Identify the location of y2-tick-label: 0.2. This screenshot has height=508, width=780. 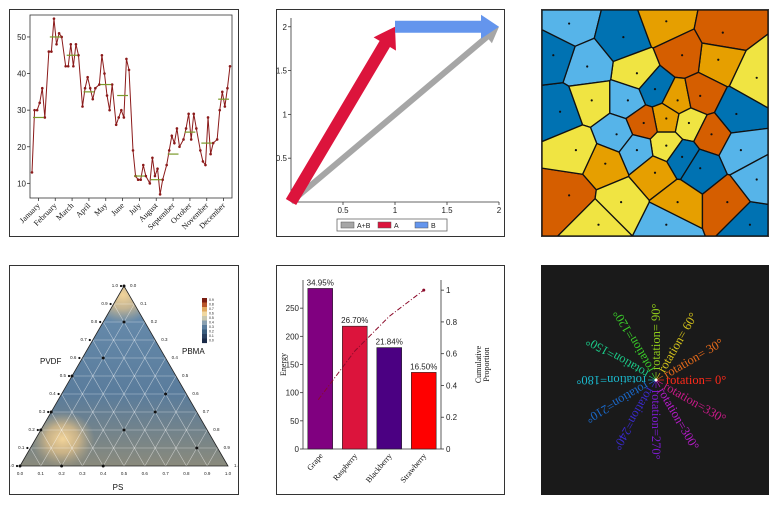
(452, 417).